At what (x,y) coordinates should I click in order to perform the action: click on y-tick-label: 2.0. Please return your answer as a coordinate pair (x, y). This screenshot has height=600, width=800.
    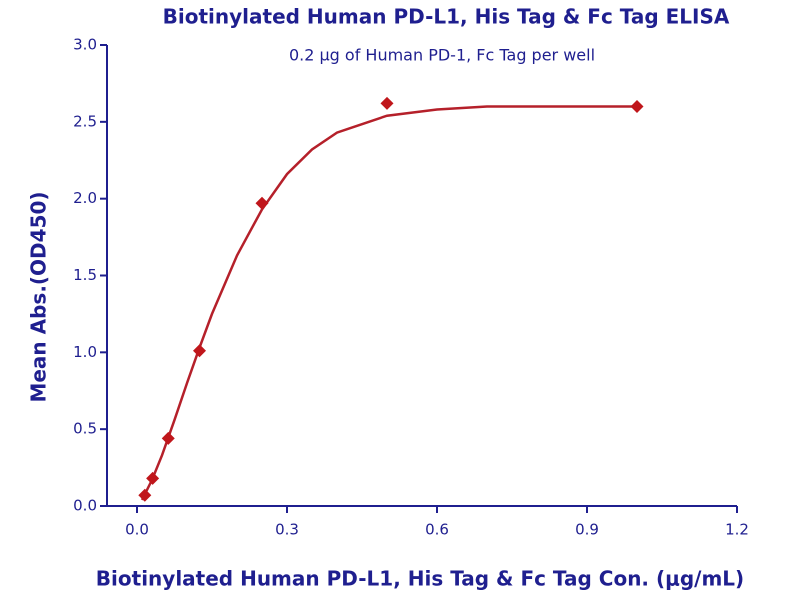
    Looking at the image, I should click on (85, 198).